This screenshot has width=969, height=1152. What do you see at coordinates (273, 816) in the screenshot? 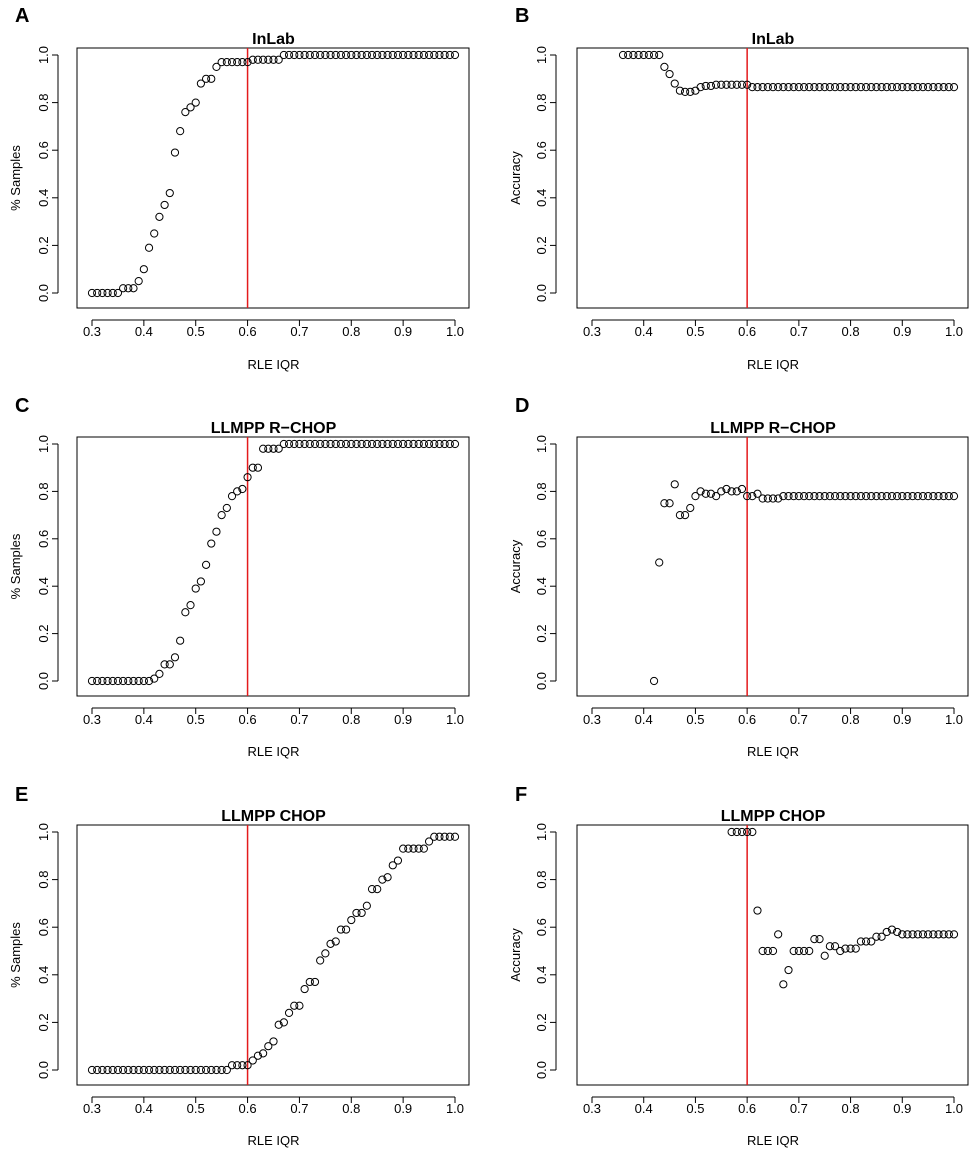
I see `chart-title: LLMPP CHOP` at bounding box center [273, 816].